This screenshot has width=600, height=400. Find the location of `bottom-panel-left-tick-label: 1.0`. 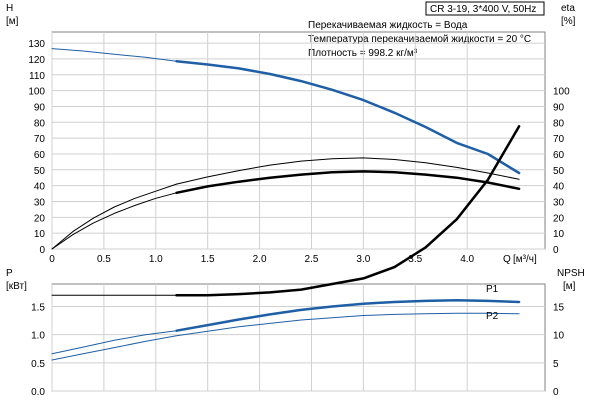

bottom-panel-left-tick-label: 1.0 is located at coordinates (38, 336).